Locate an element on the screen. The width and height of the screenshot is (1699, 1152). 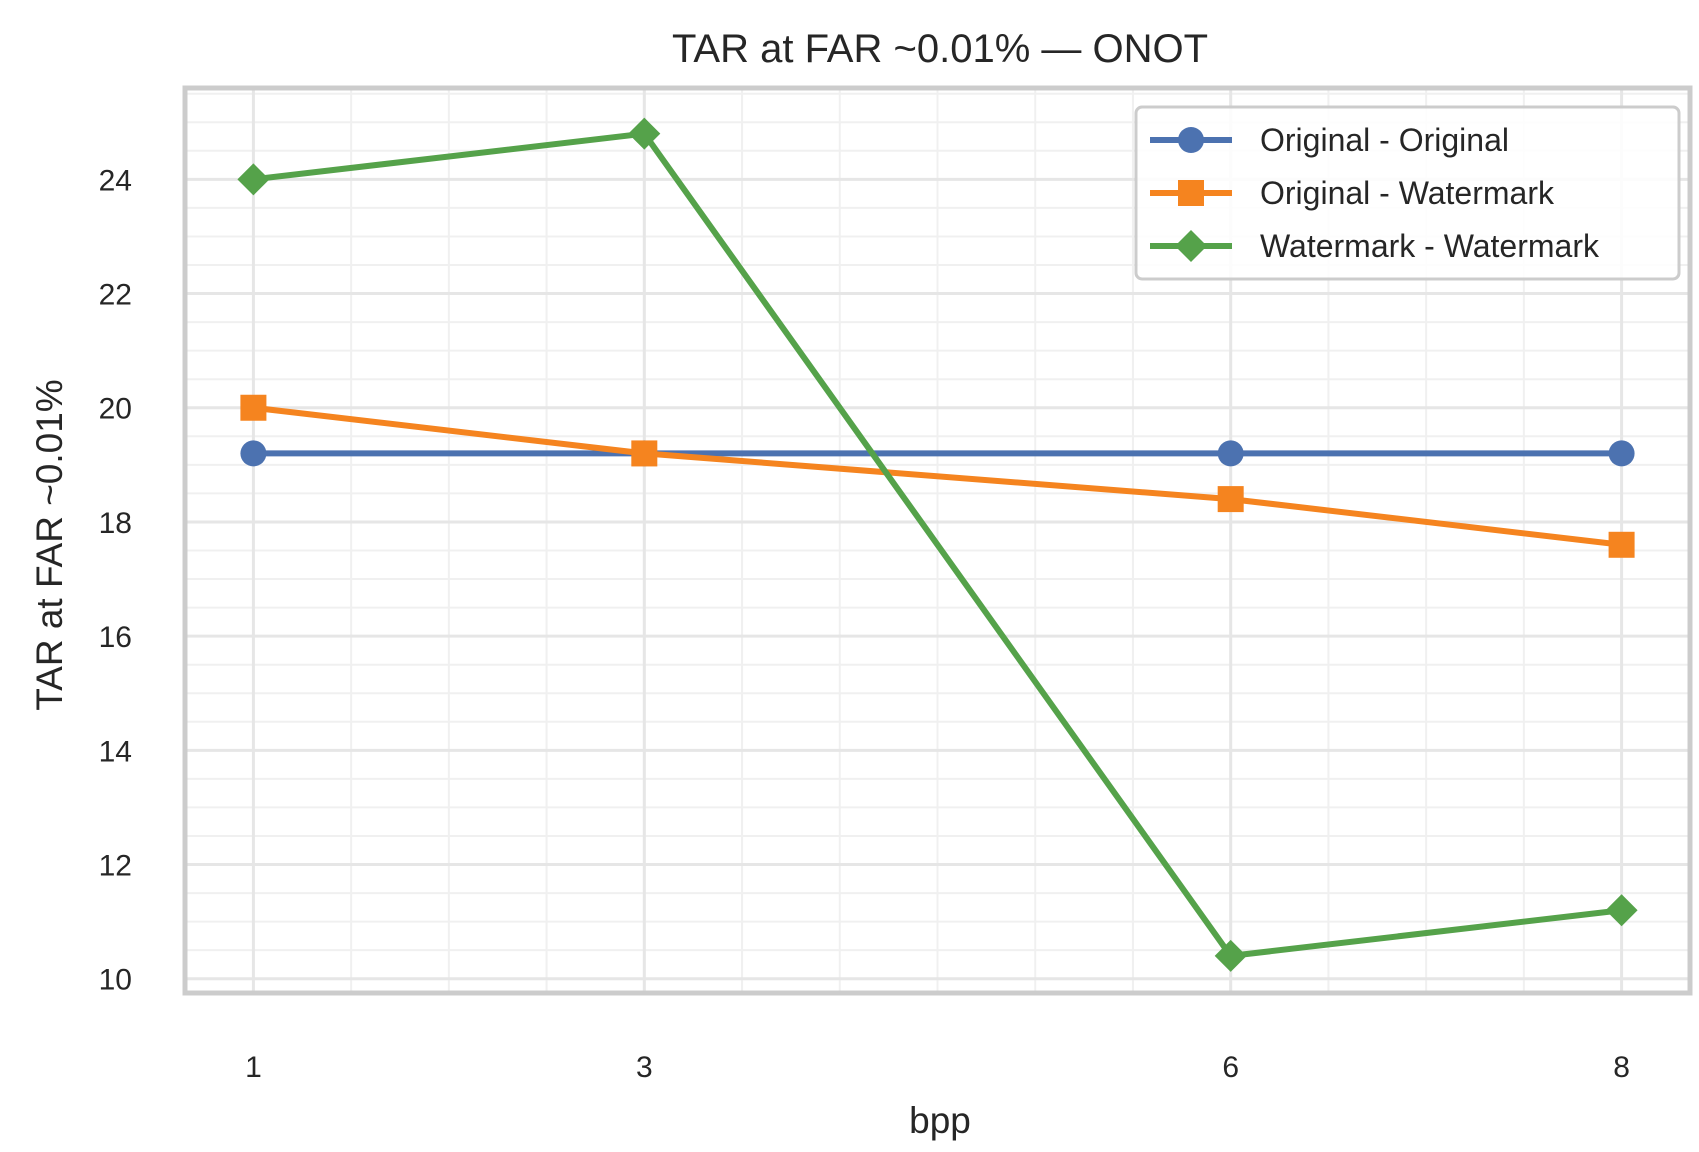
y-tick-label: 20 is located at coordinates (115, 409).